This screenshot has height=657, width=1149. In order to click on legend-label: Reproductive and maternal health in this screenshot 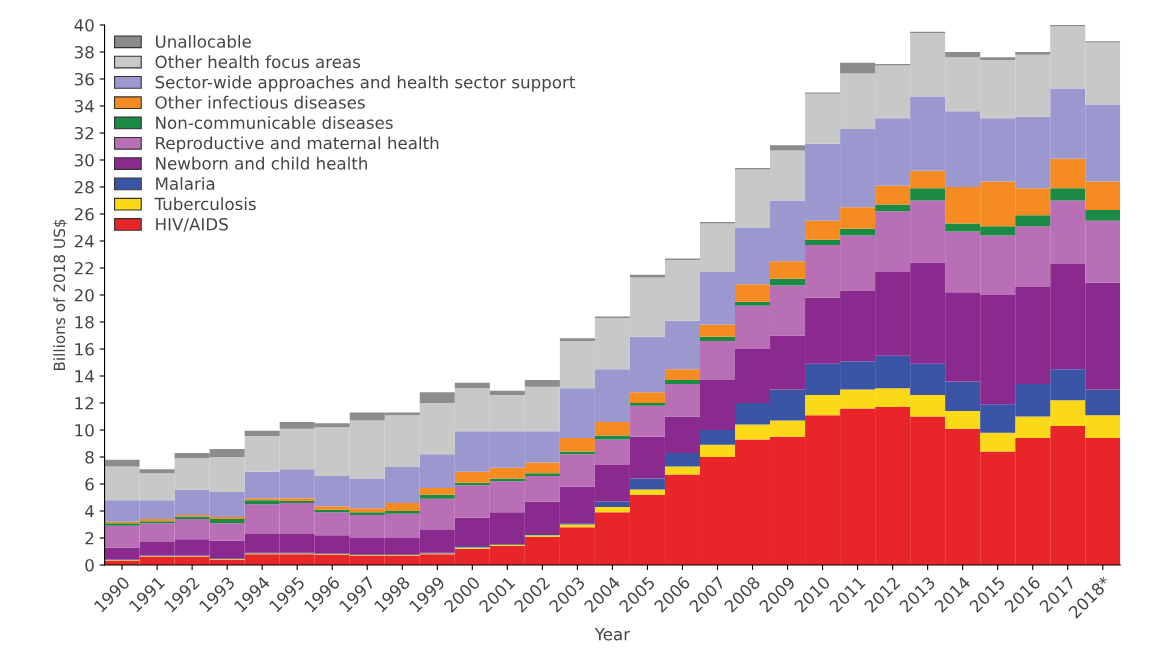, I will do `click(297, 144)`.